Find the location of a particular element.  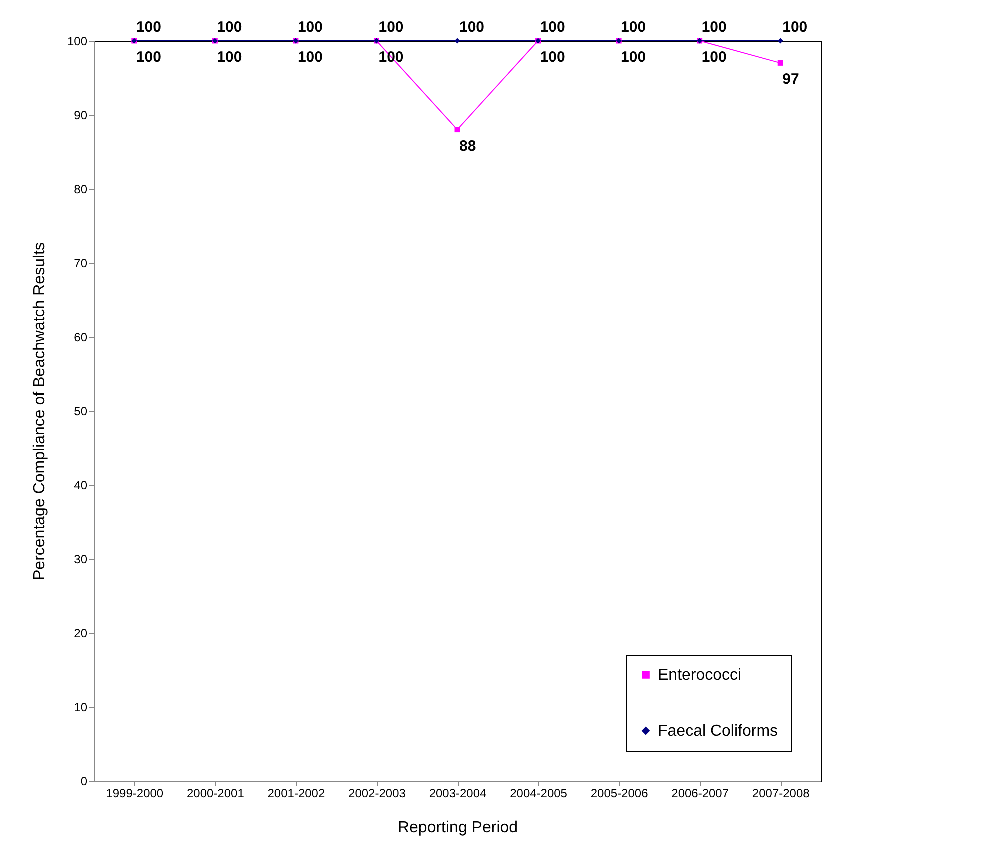

y-tick-label: 20 is located at coordinates (81, 633).